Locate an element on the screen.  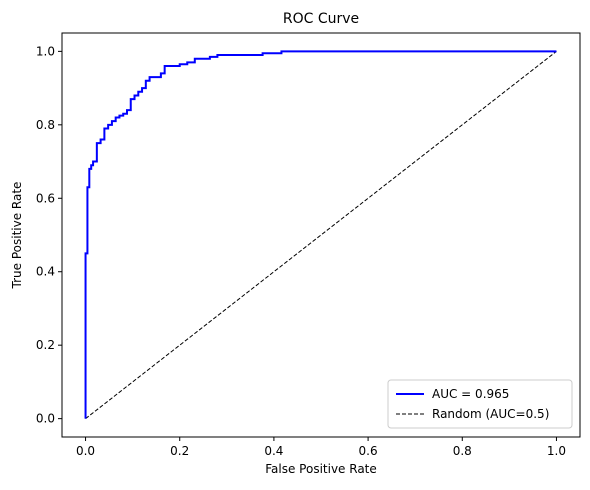
x-tick-label: 0.0 is located at coordinates (85, 451).